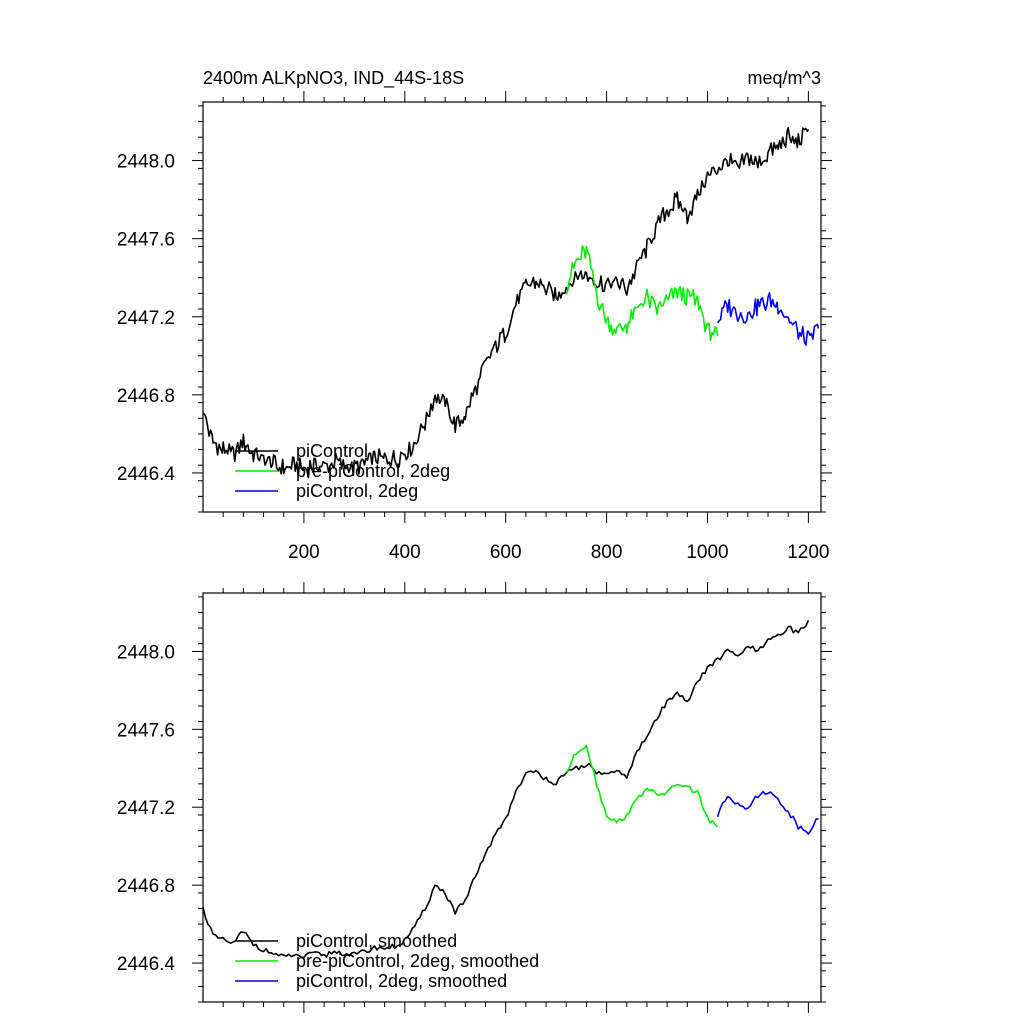  I want to click on legend-label-0: piControl, so click(332, 451).